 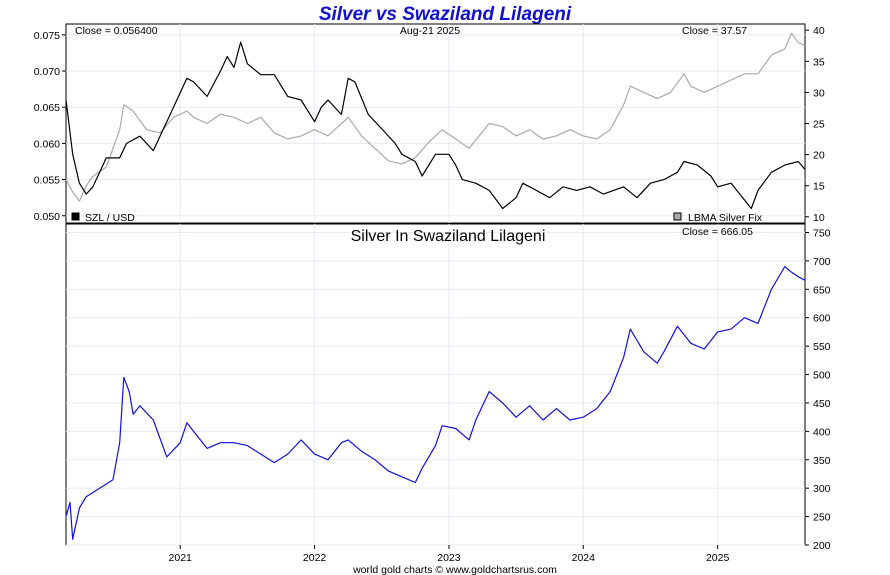 What do you see at coordinates (47, 108) in the screenshot?
I see `left-tick-label: 0.065` at bounding box center [47, 108].